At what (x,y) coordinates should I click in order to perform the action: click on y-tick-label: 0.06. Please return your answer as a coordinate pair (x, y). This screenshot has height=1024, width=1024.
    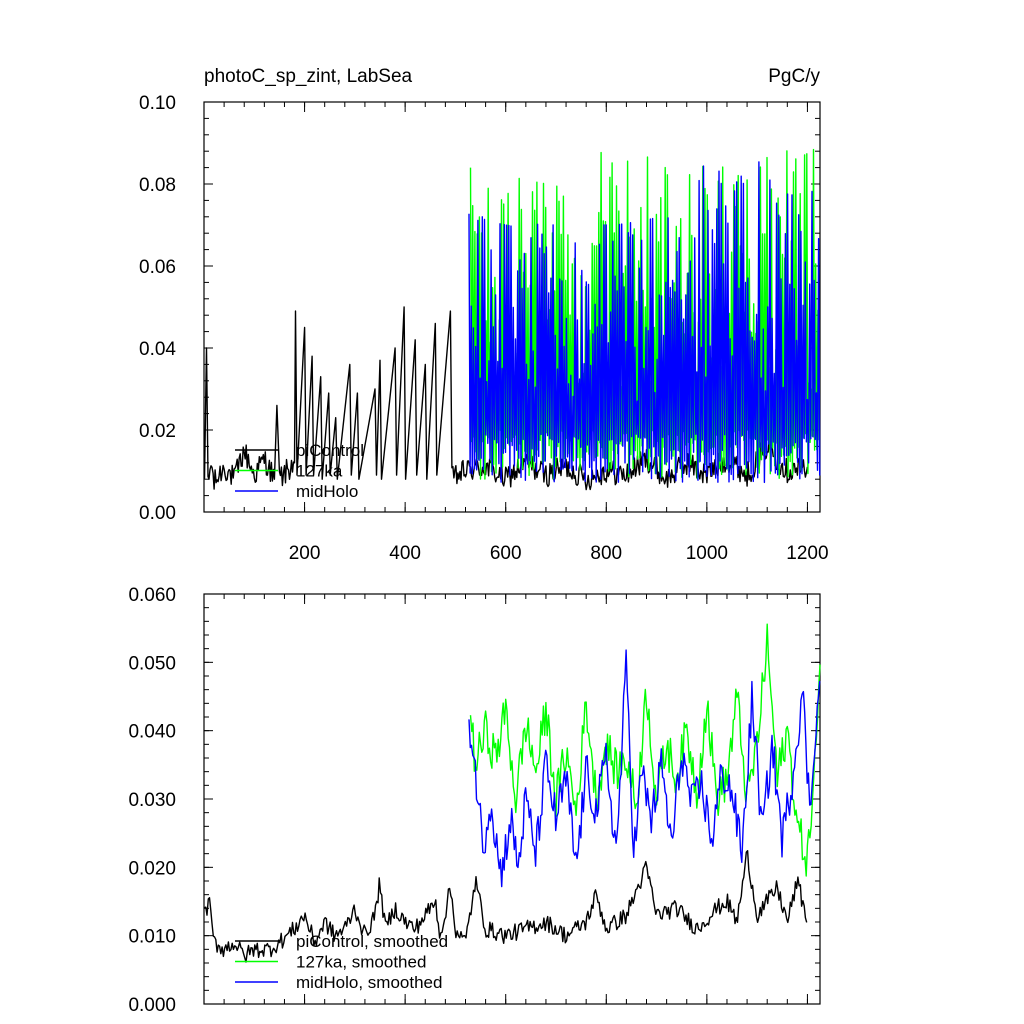
    Looking at the image, I should click on (157, 267).